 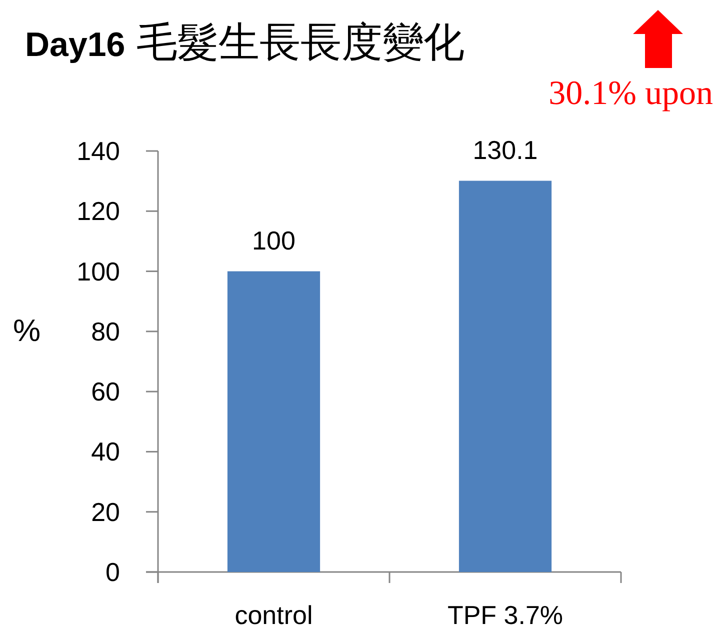 What do you see at coordinates (273, 615) in the screenshot?
I see `x-tick-label: control` at bounding box center [273, 615].